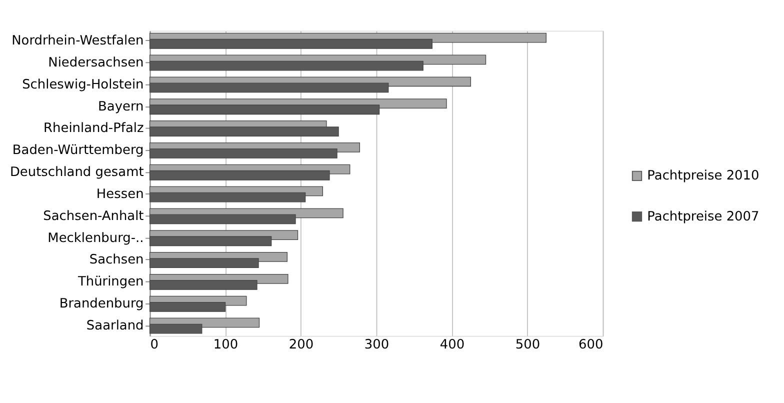  Describe the element at coordinates (94, 128) in the screenshot. I see `y-tick-label: Rheinland-Pfalz` at that location.